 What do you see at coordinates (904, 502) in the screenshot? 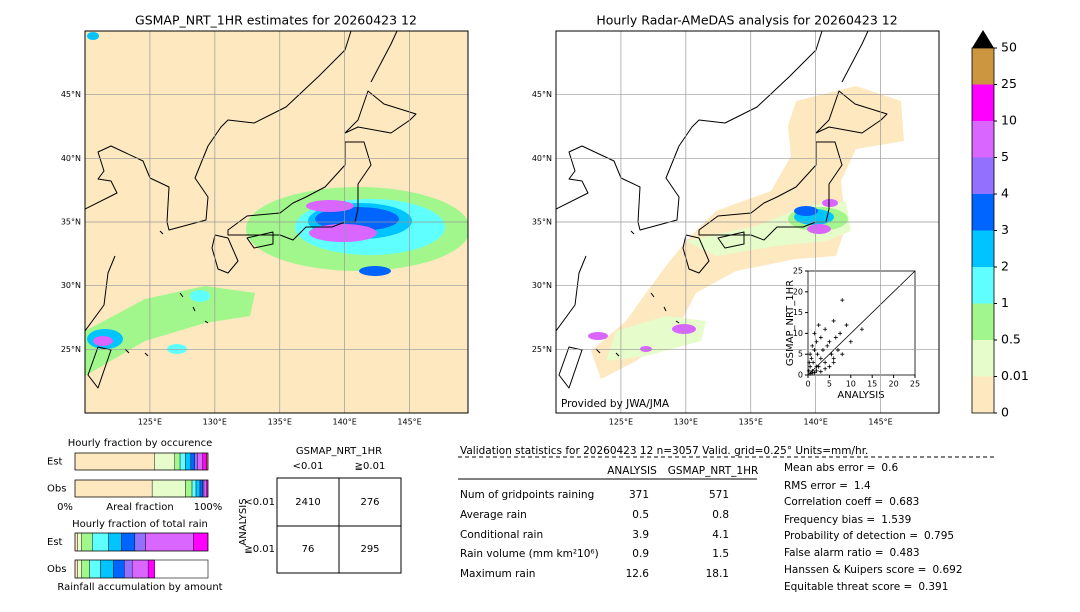
I see `score-value: 0.683` at bounding box center [904, 502].